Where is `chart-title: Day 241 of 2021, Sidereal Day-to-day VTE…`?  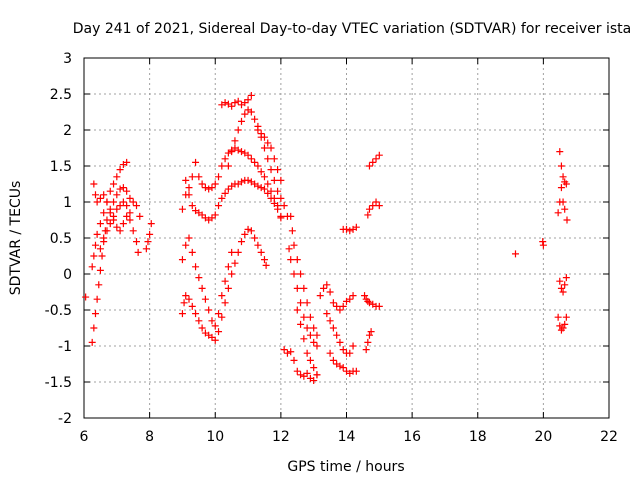 chart-title: Day 241 of 2021, Sidereal Day-to-day VTE… is located at coordinates (352, 29).